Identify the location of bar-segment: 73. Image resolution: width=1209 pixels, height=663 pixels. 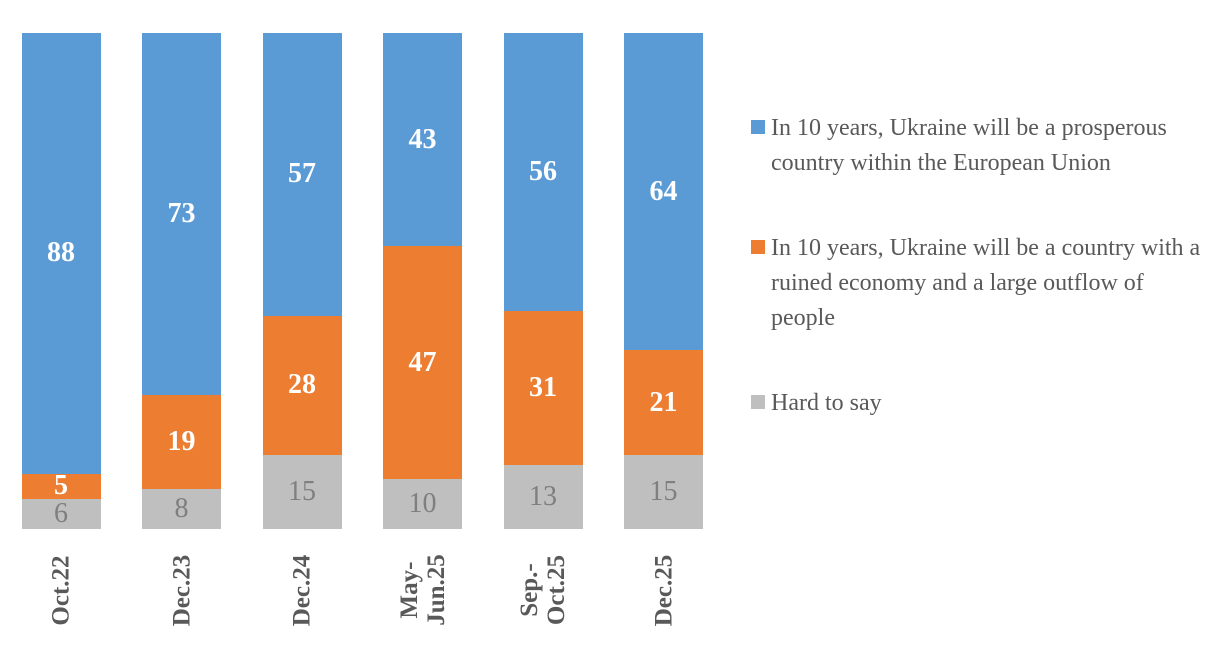
(181, 214).